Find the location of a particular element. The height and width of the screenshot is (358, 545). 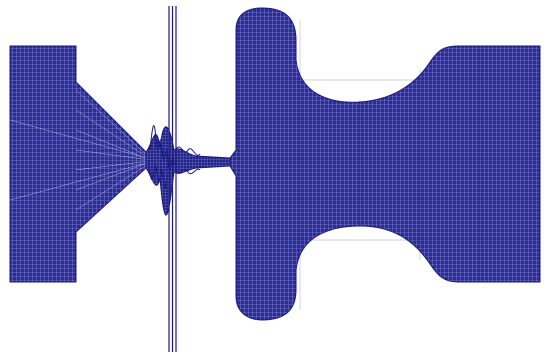

mesh-throat is located at coordinates (188, 171).